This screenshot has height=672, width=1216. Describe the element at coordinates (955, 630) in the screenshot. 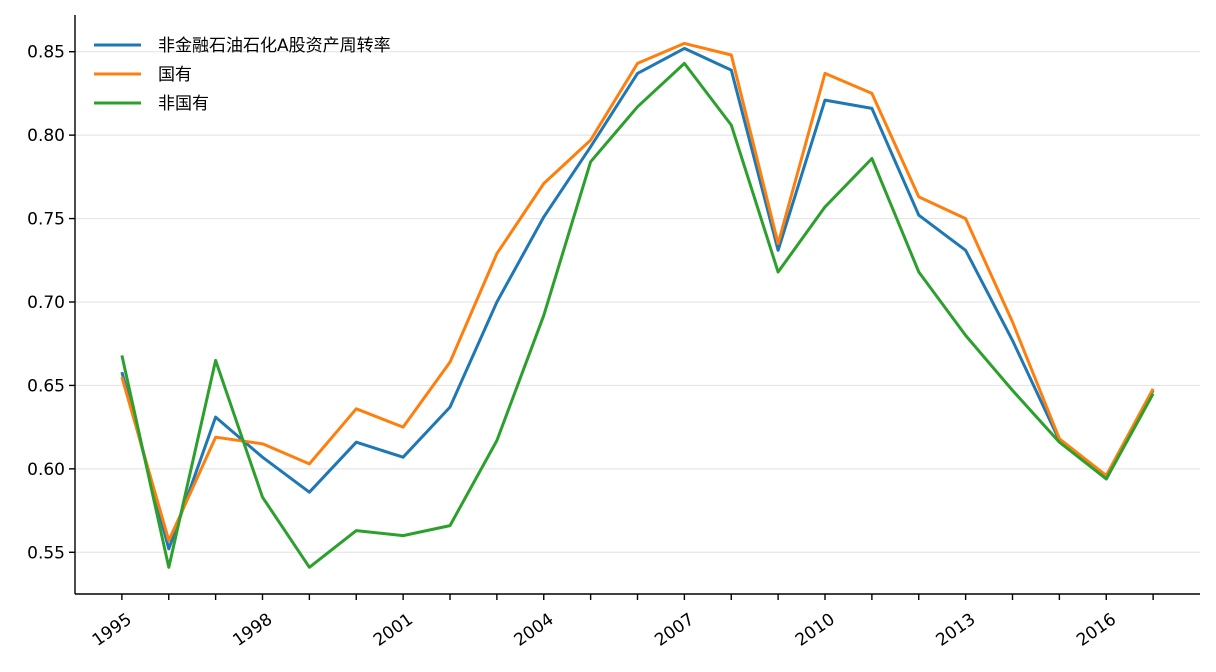

I see `x-tick-label: 2013` at that location.